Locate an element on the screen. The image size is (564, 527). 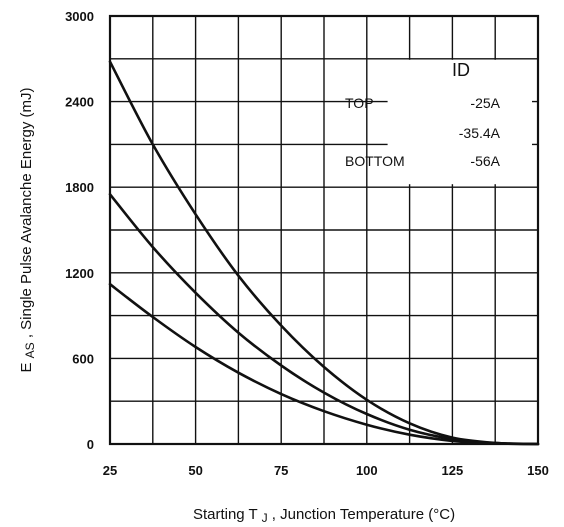
y-tick-label-4: 2400 is located at coordinates (79, 102).